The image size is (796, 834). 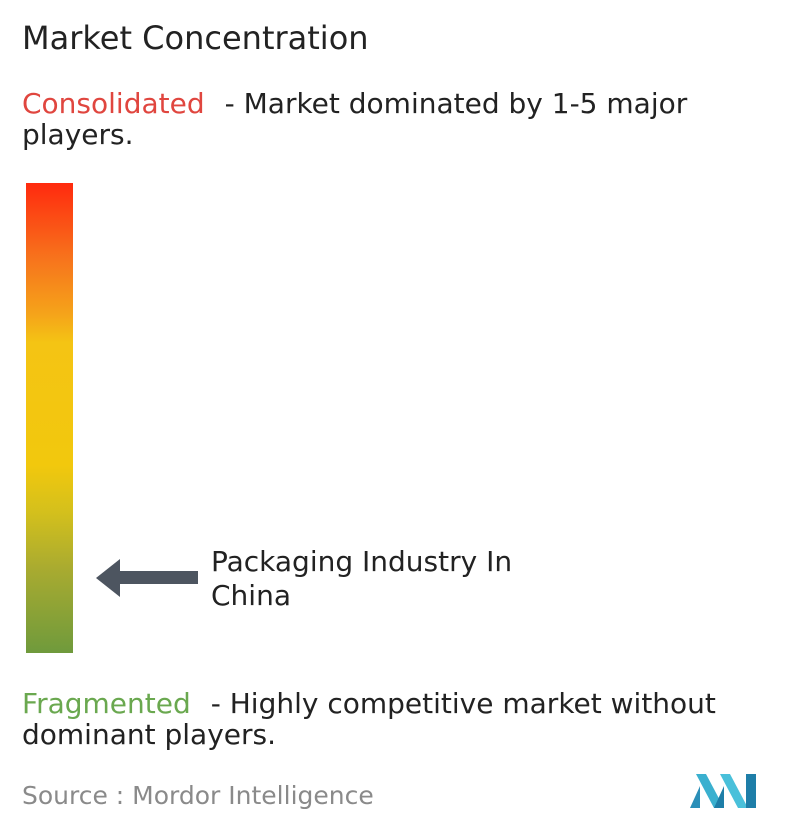 I want to click on consolidated-term: Consolidated, so click(x=113, y=103).